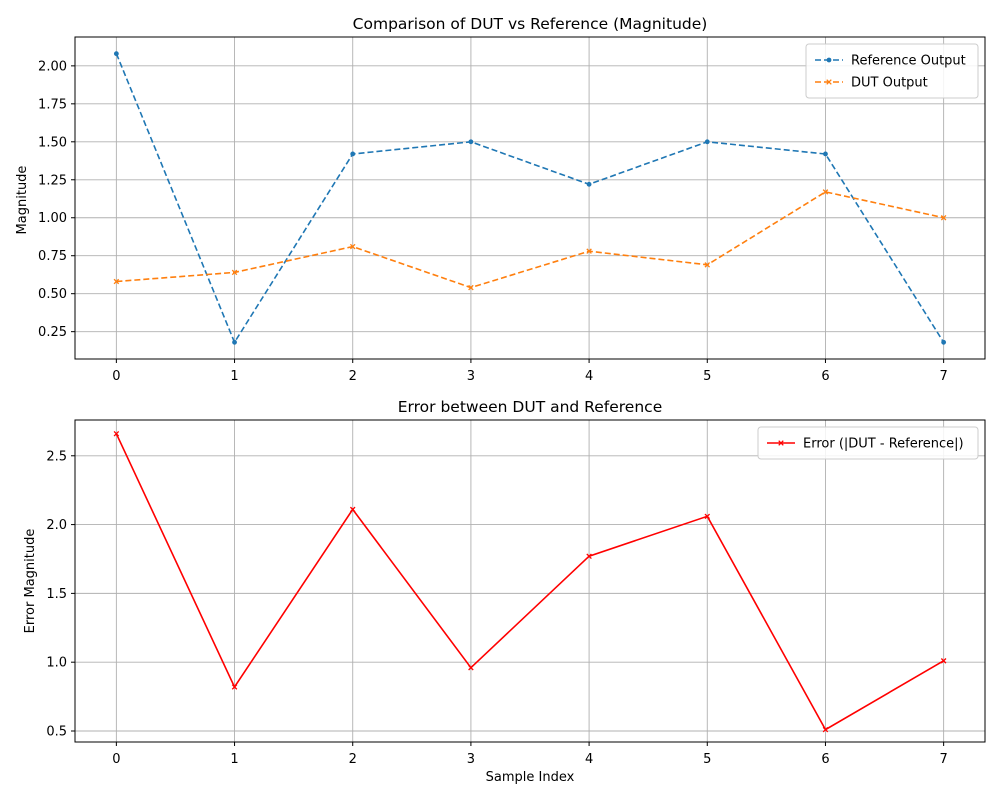 The height and width of the screenshot is (800, 1000). I want to click on series-line, so click(530, 240).